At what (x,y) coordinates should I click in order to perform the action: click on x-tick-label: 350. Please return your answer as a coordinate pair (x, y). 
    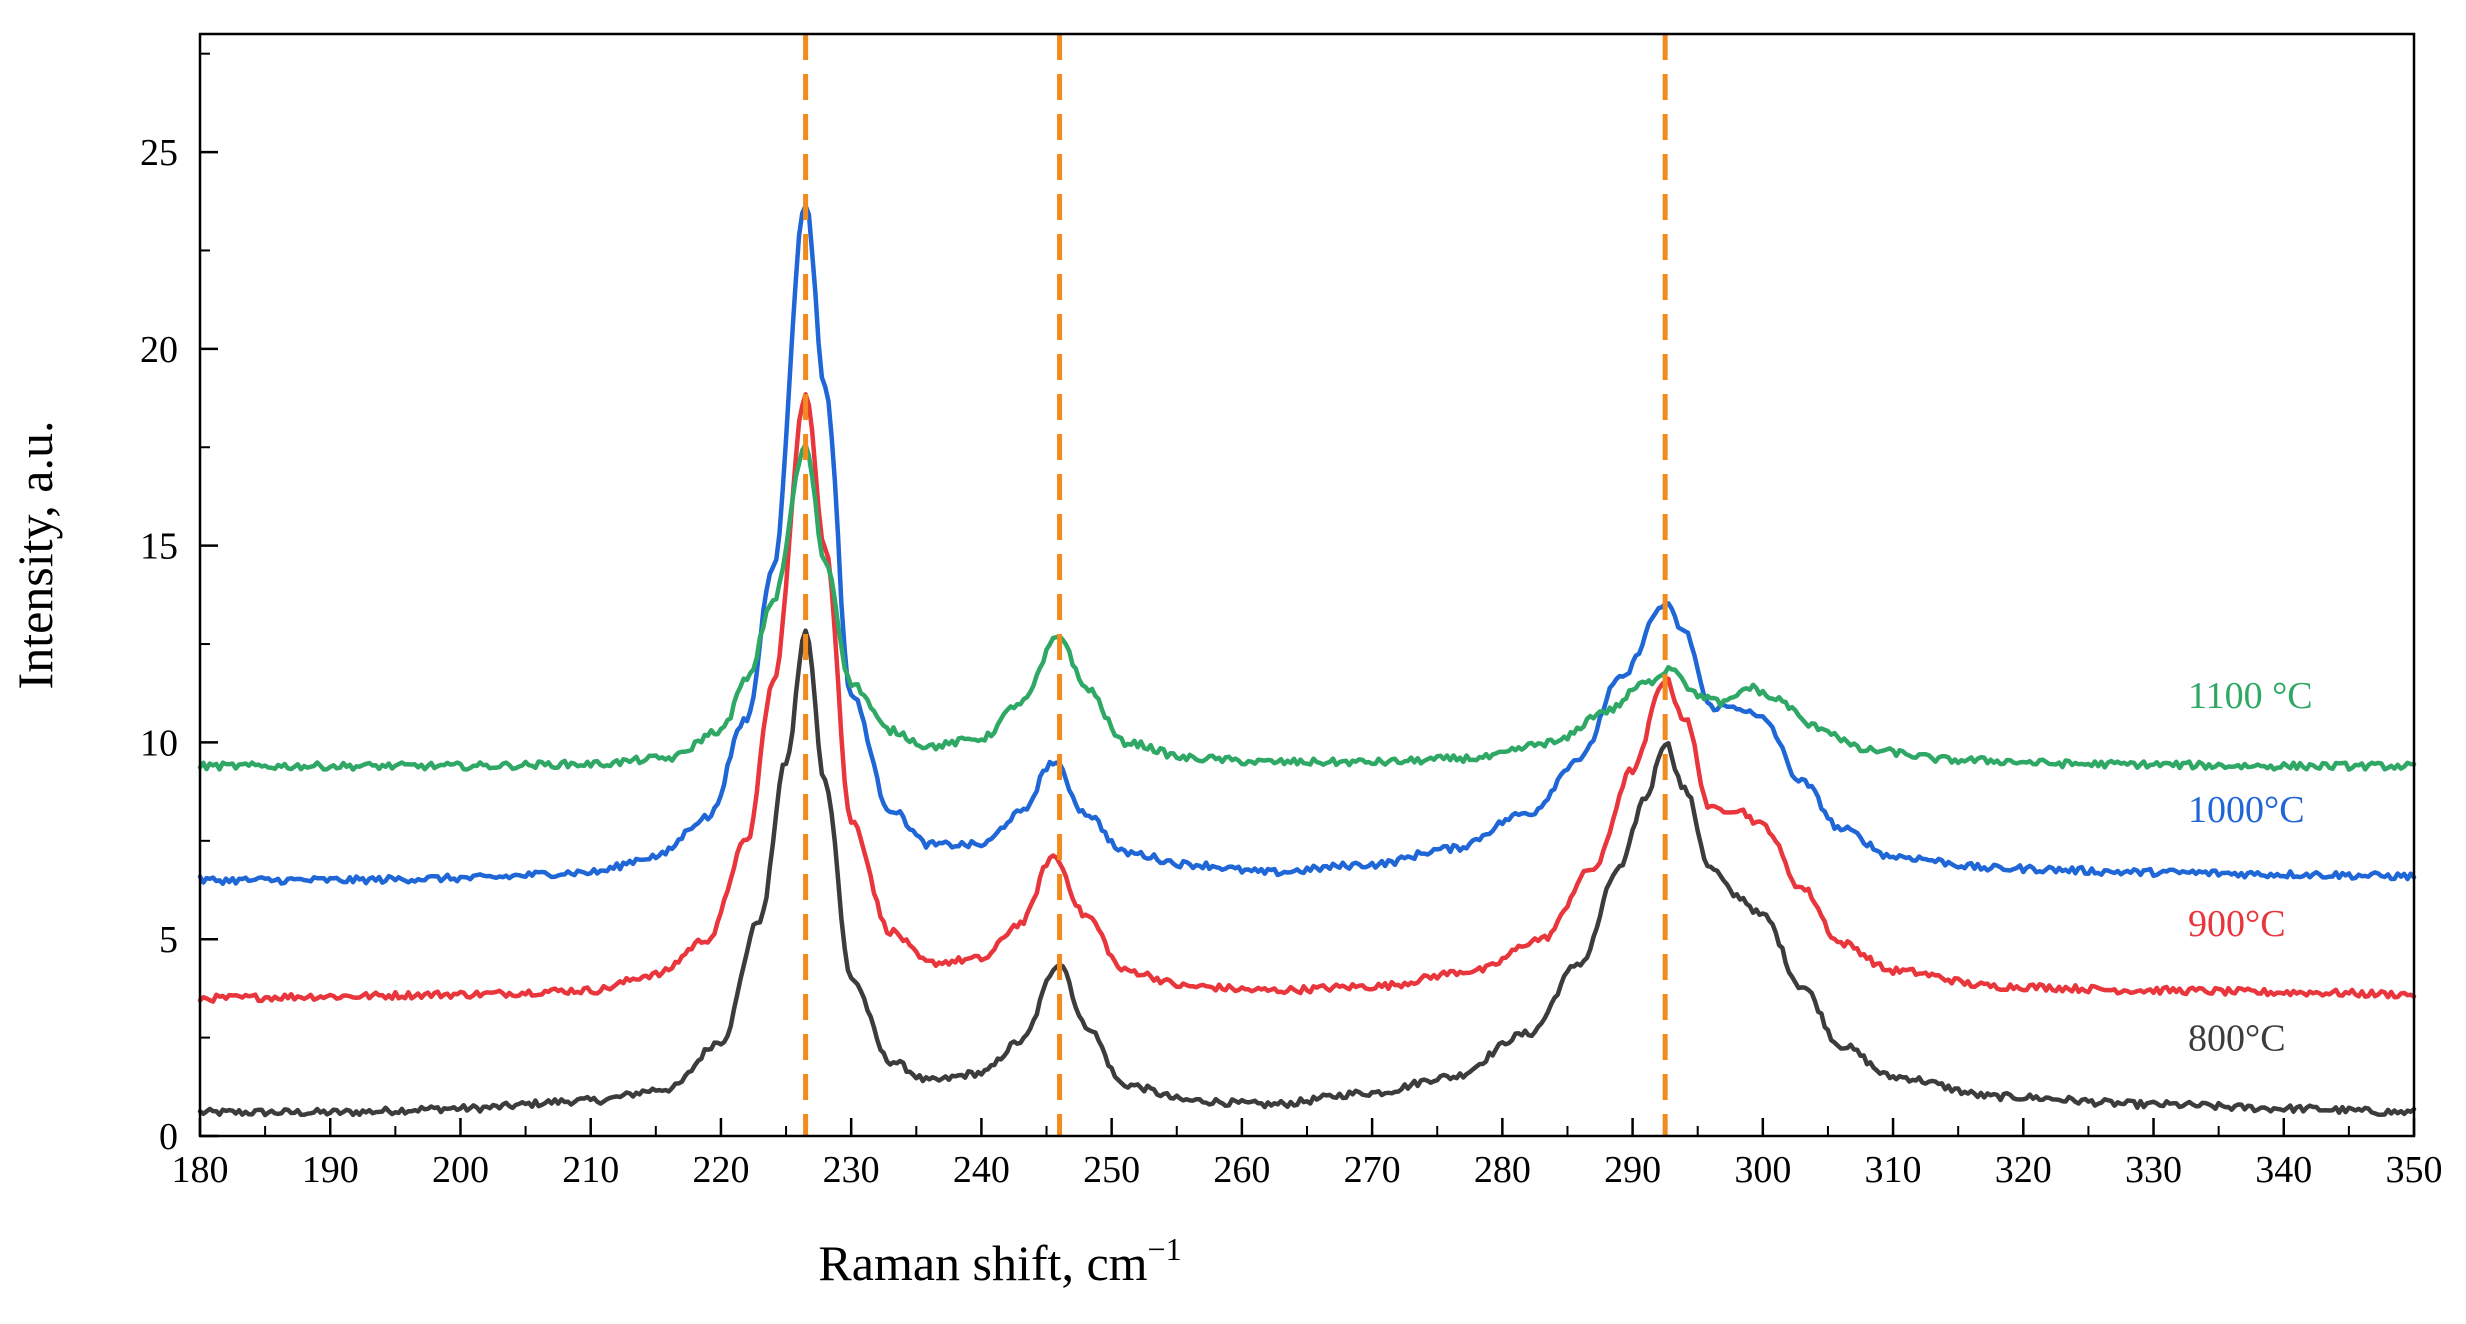
    Looking at the image, I should click on (2414, 1170).